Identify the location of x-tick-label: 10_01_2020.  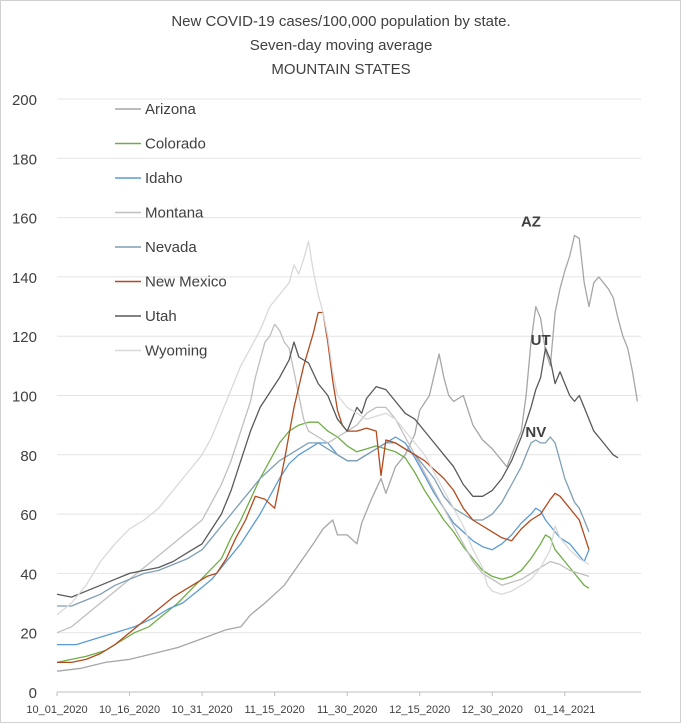
(56, 710).